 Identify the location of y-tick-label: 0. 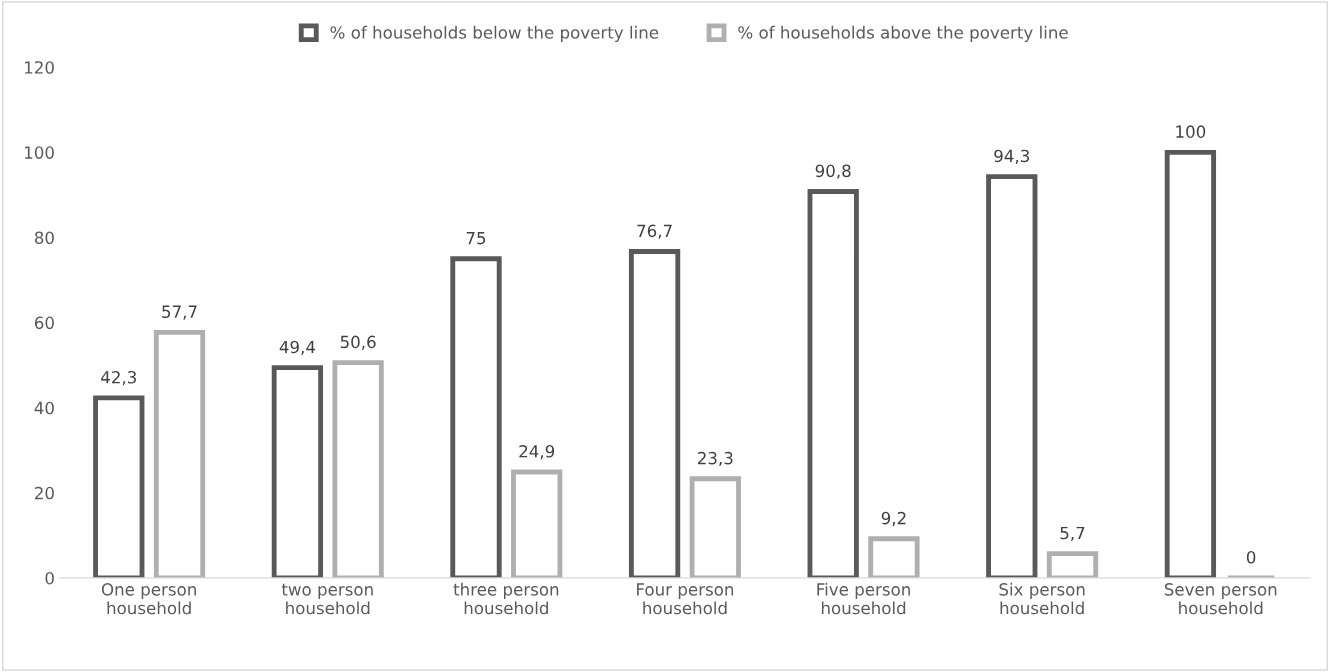
(49, 578).